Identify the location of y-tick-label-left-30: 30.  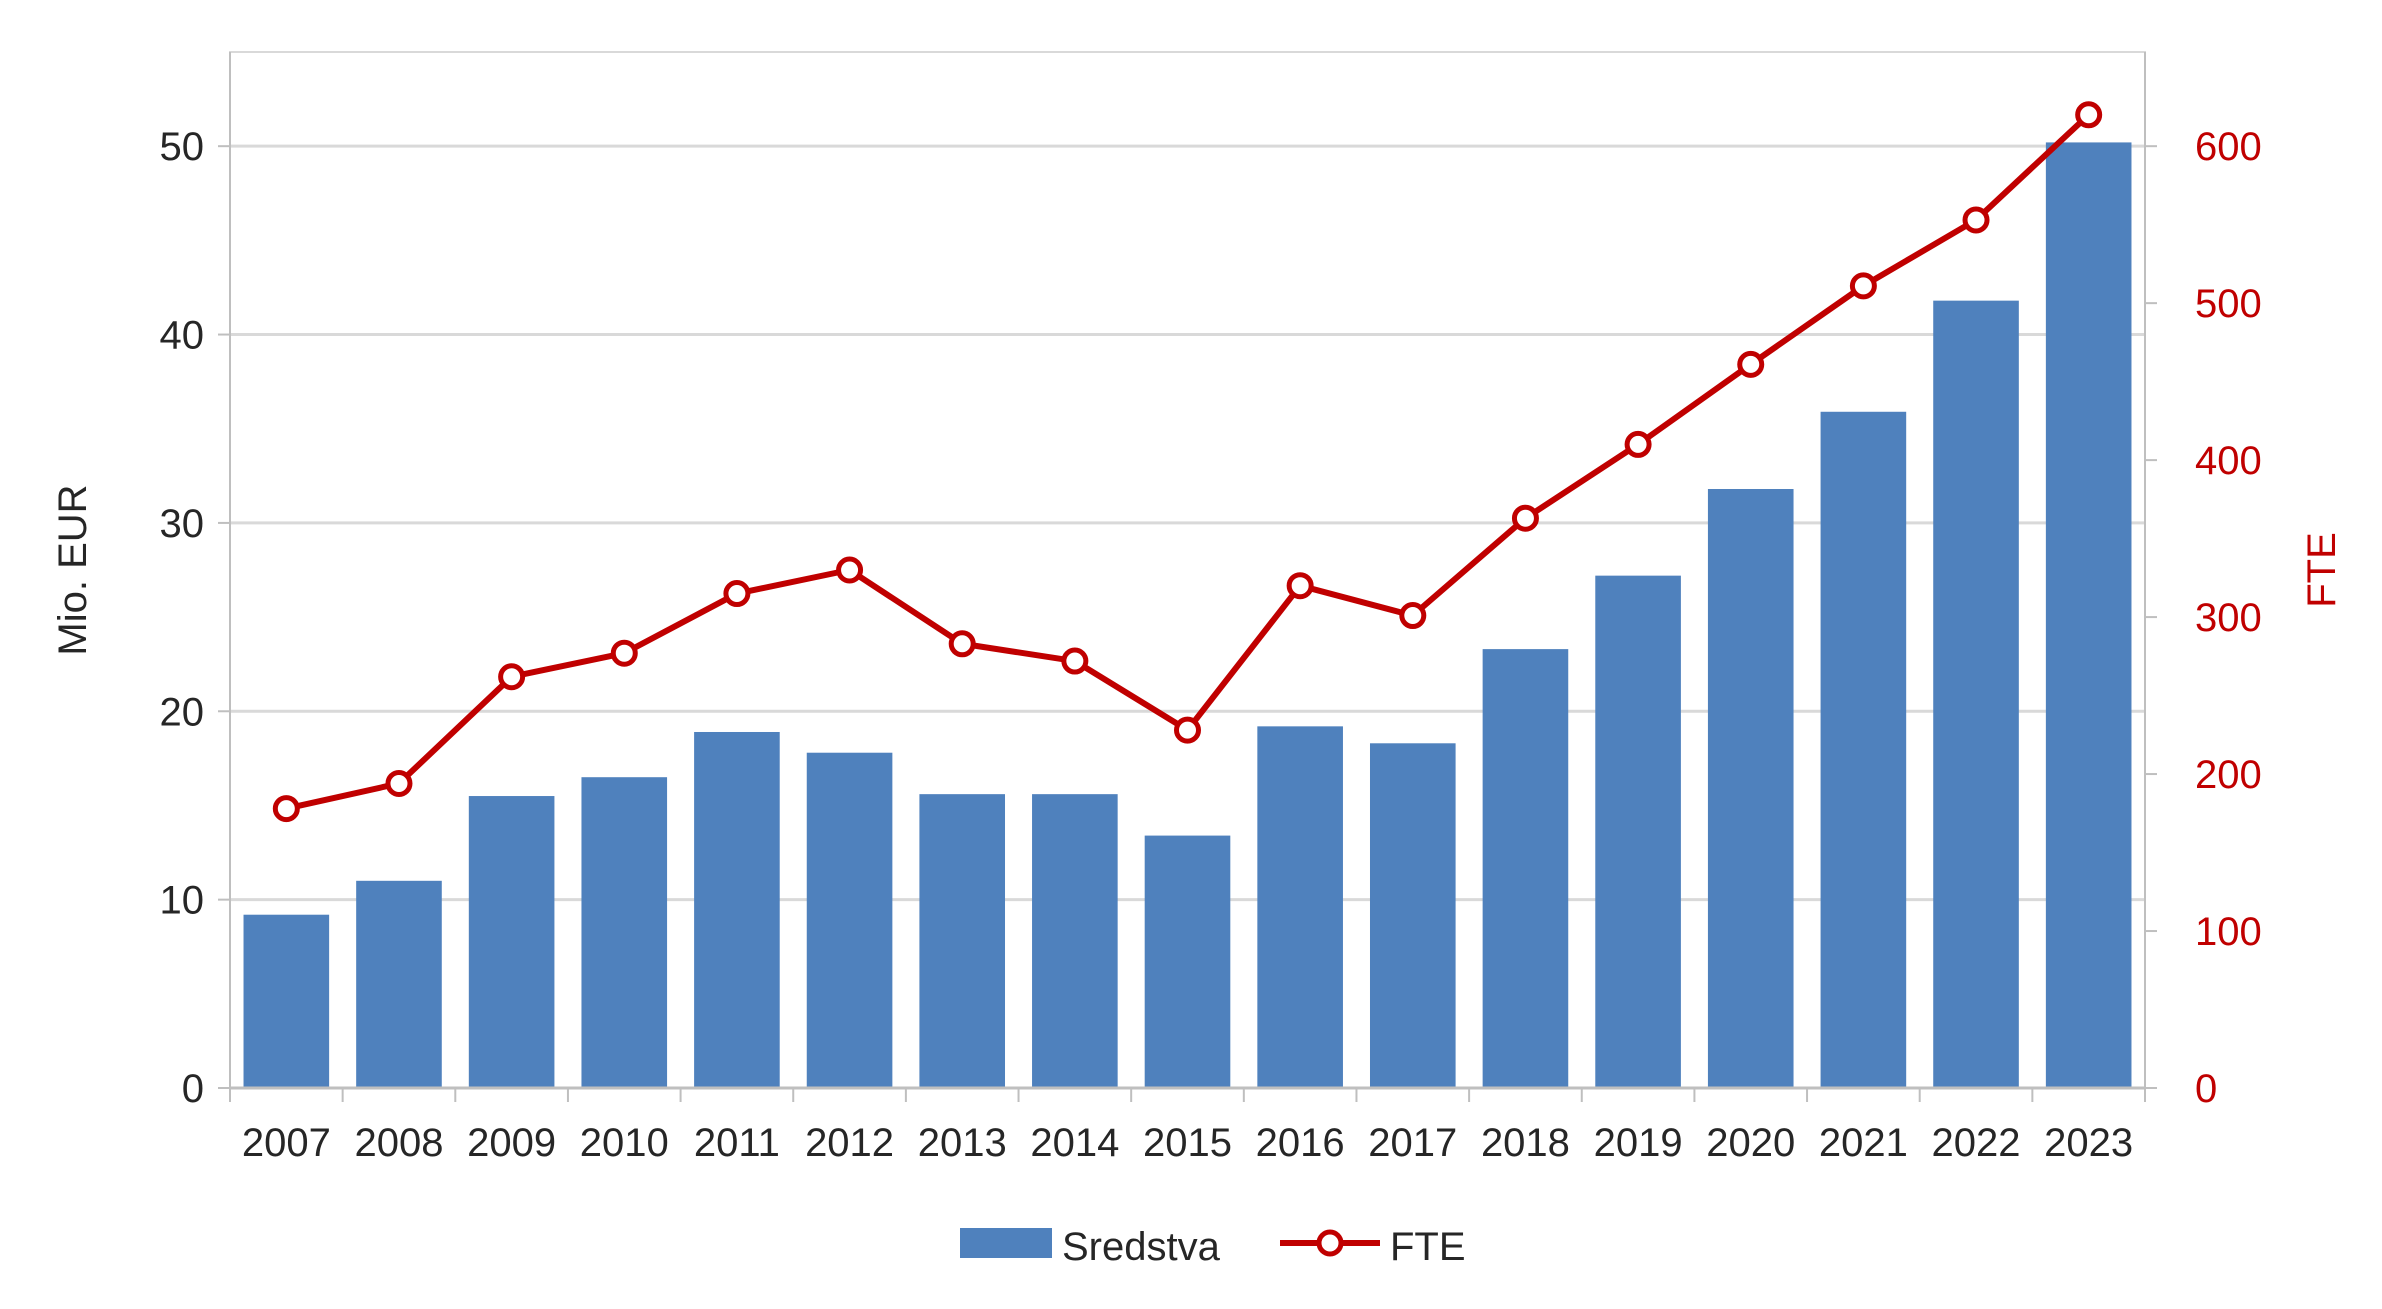
(182, 524).